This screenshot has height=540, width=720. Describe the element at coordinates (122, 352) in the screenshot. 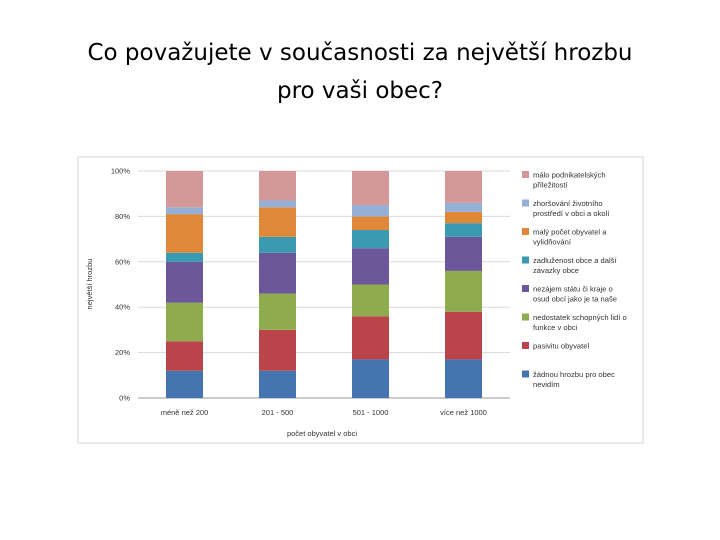

I see `y-tick-label: 20%` at that location.